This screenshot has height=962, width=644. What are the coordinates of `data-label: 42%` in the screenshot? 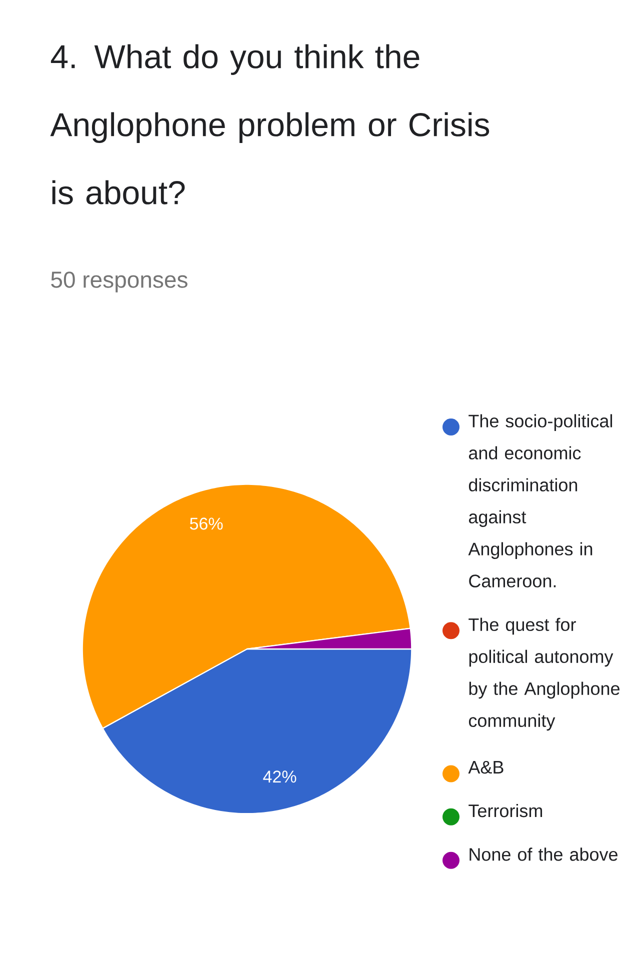 It's located at (279, 776).